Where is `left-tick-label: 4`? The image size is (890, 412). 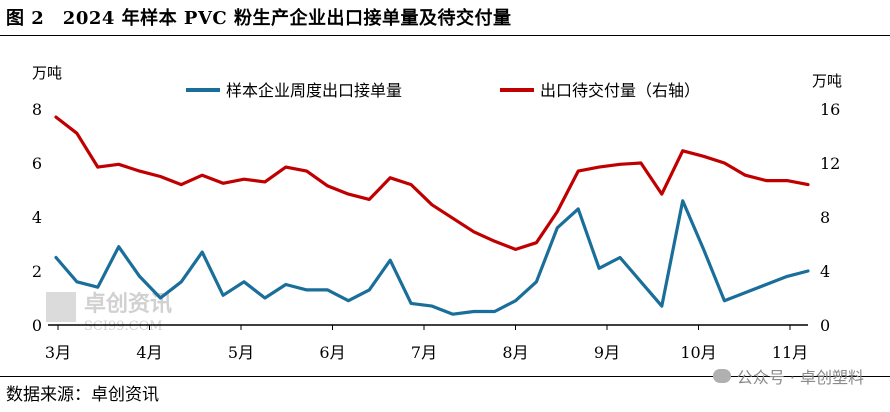
left-tick-label: 4 is located at coordinates (37, 217).